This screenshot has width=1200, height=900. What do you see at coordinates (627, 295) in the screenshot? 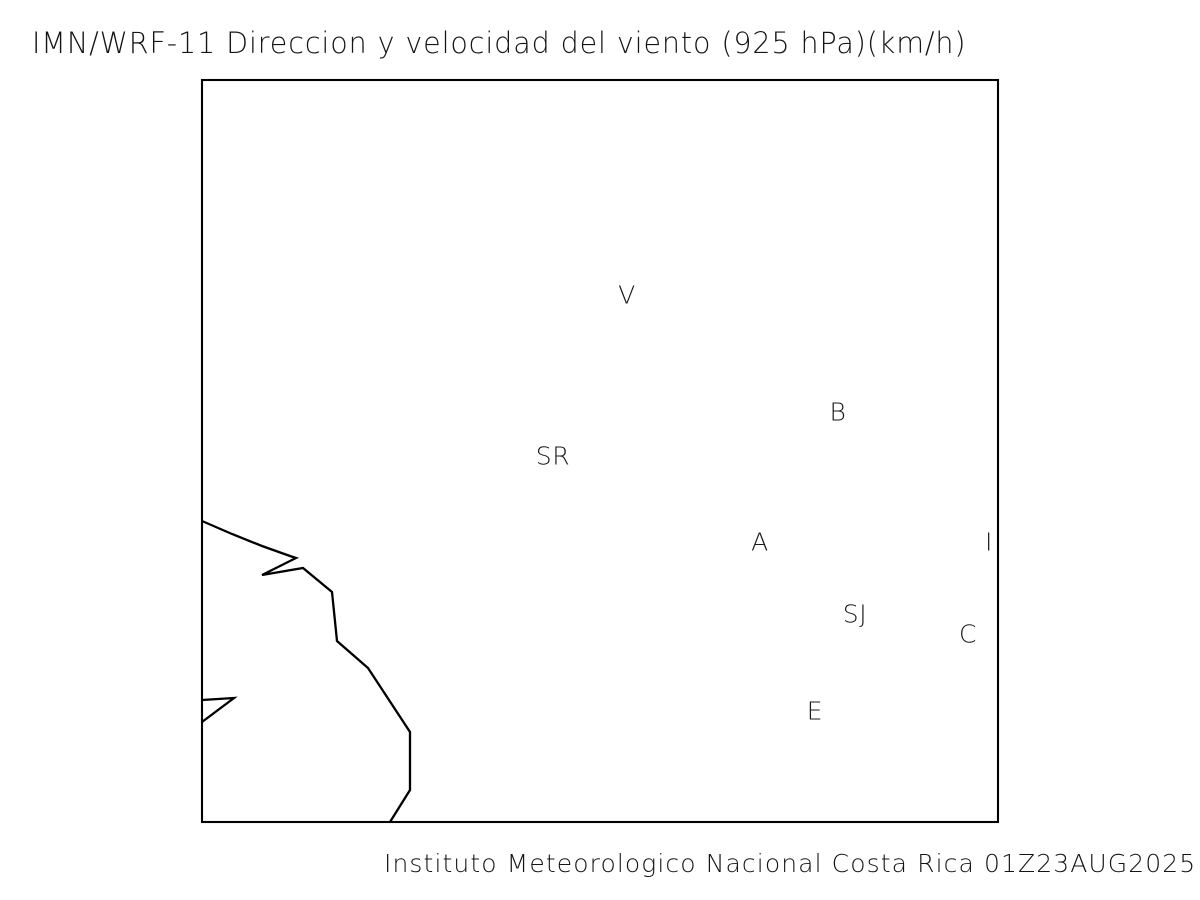
I see `station-label-v: V` at bounding box center [627, 295].